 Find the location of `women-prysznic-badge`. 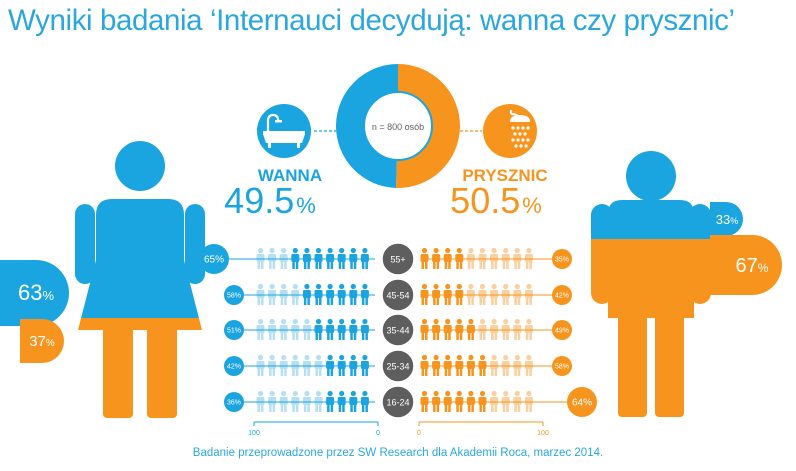

women-prysznic-badge is located at coordinates (42, 341).